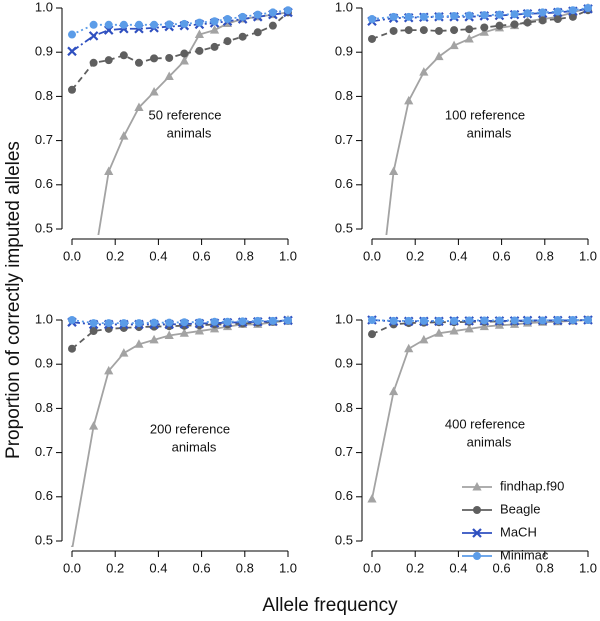 Image resolution: width=600 pixels, height=621 pixels. Describe the element at coordinates (344, 183) in the screenshot. I see `y-tick-label: 0.6` at that location.